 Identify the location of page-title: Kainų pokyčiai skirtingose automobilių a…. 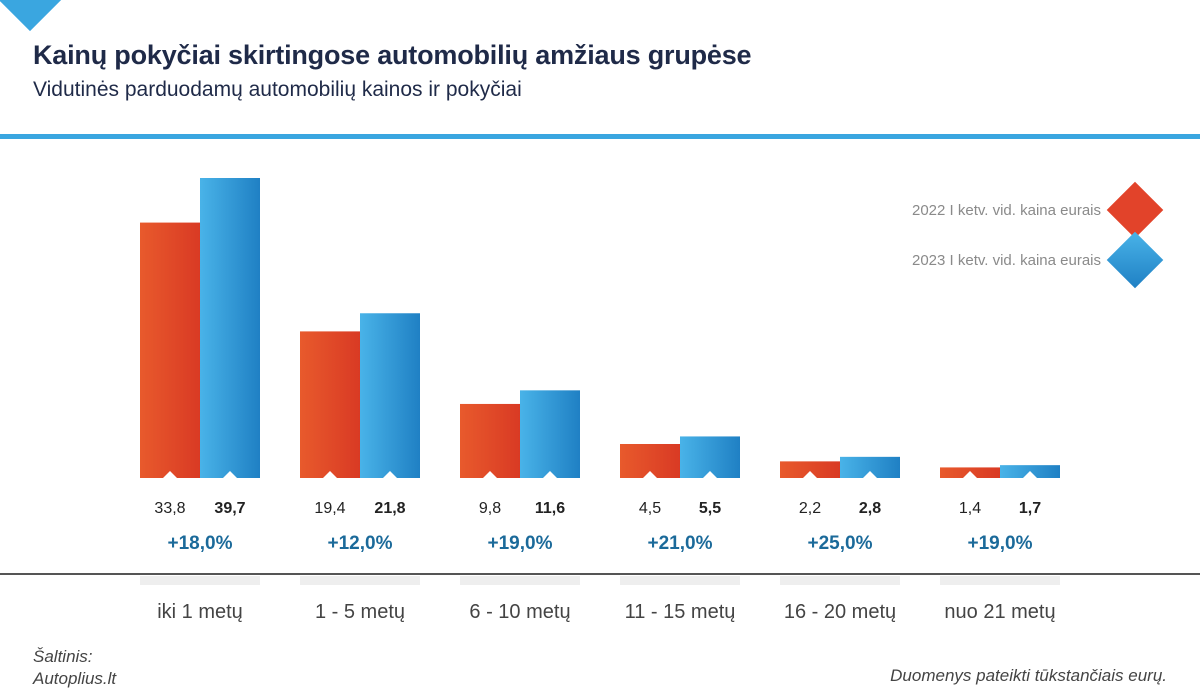
(392, 55).